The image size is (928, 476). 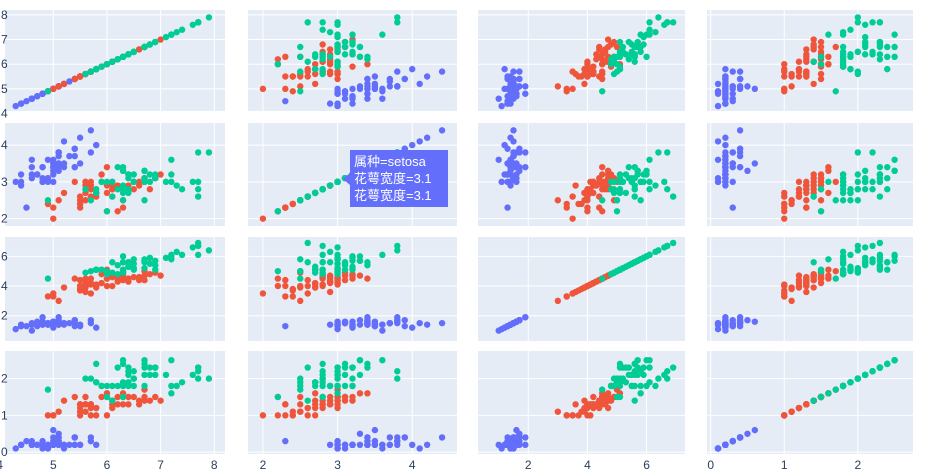 What do you see at coordinates (390, 161) in the screenshot?
I see `hover-species: 属种=setosa` at bounding box center [390, 161].